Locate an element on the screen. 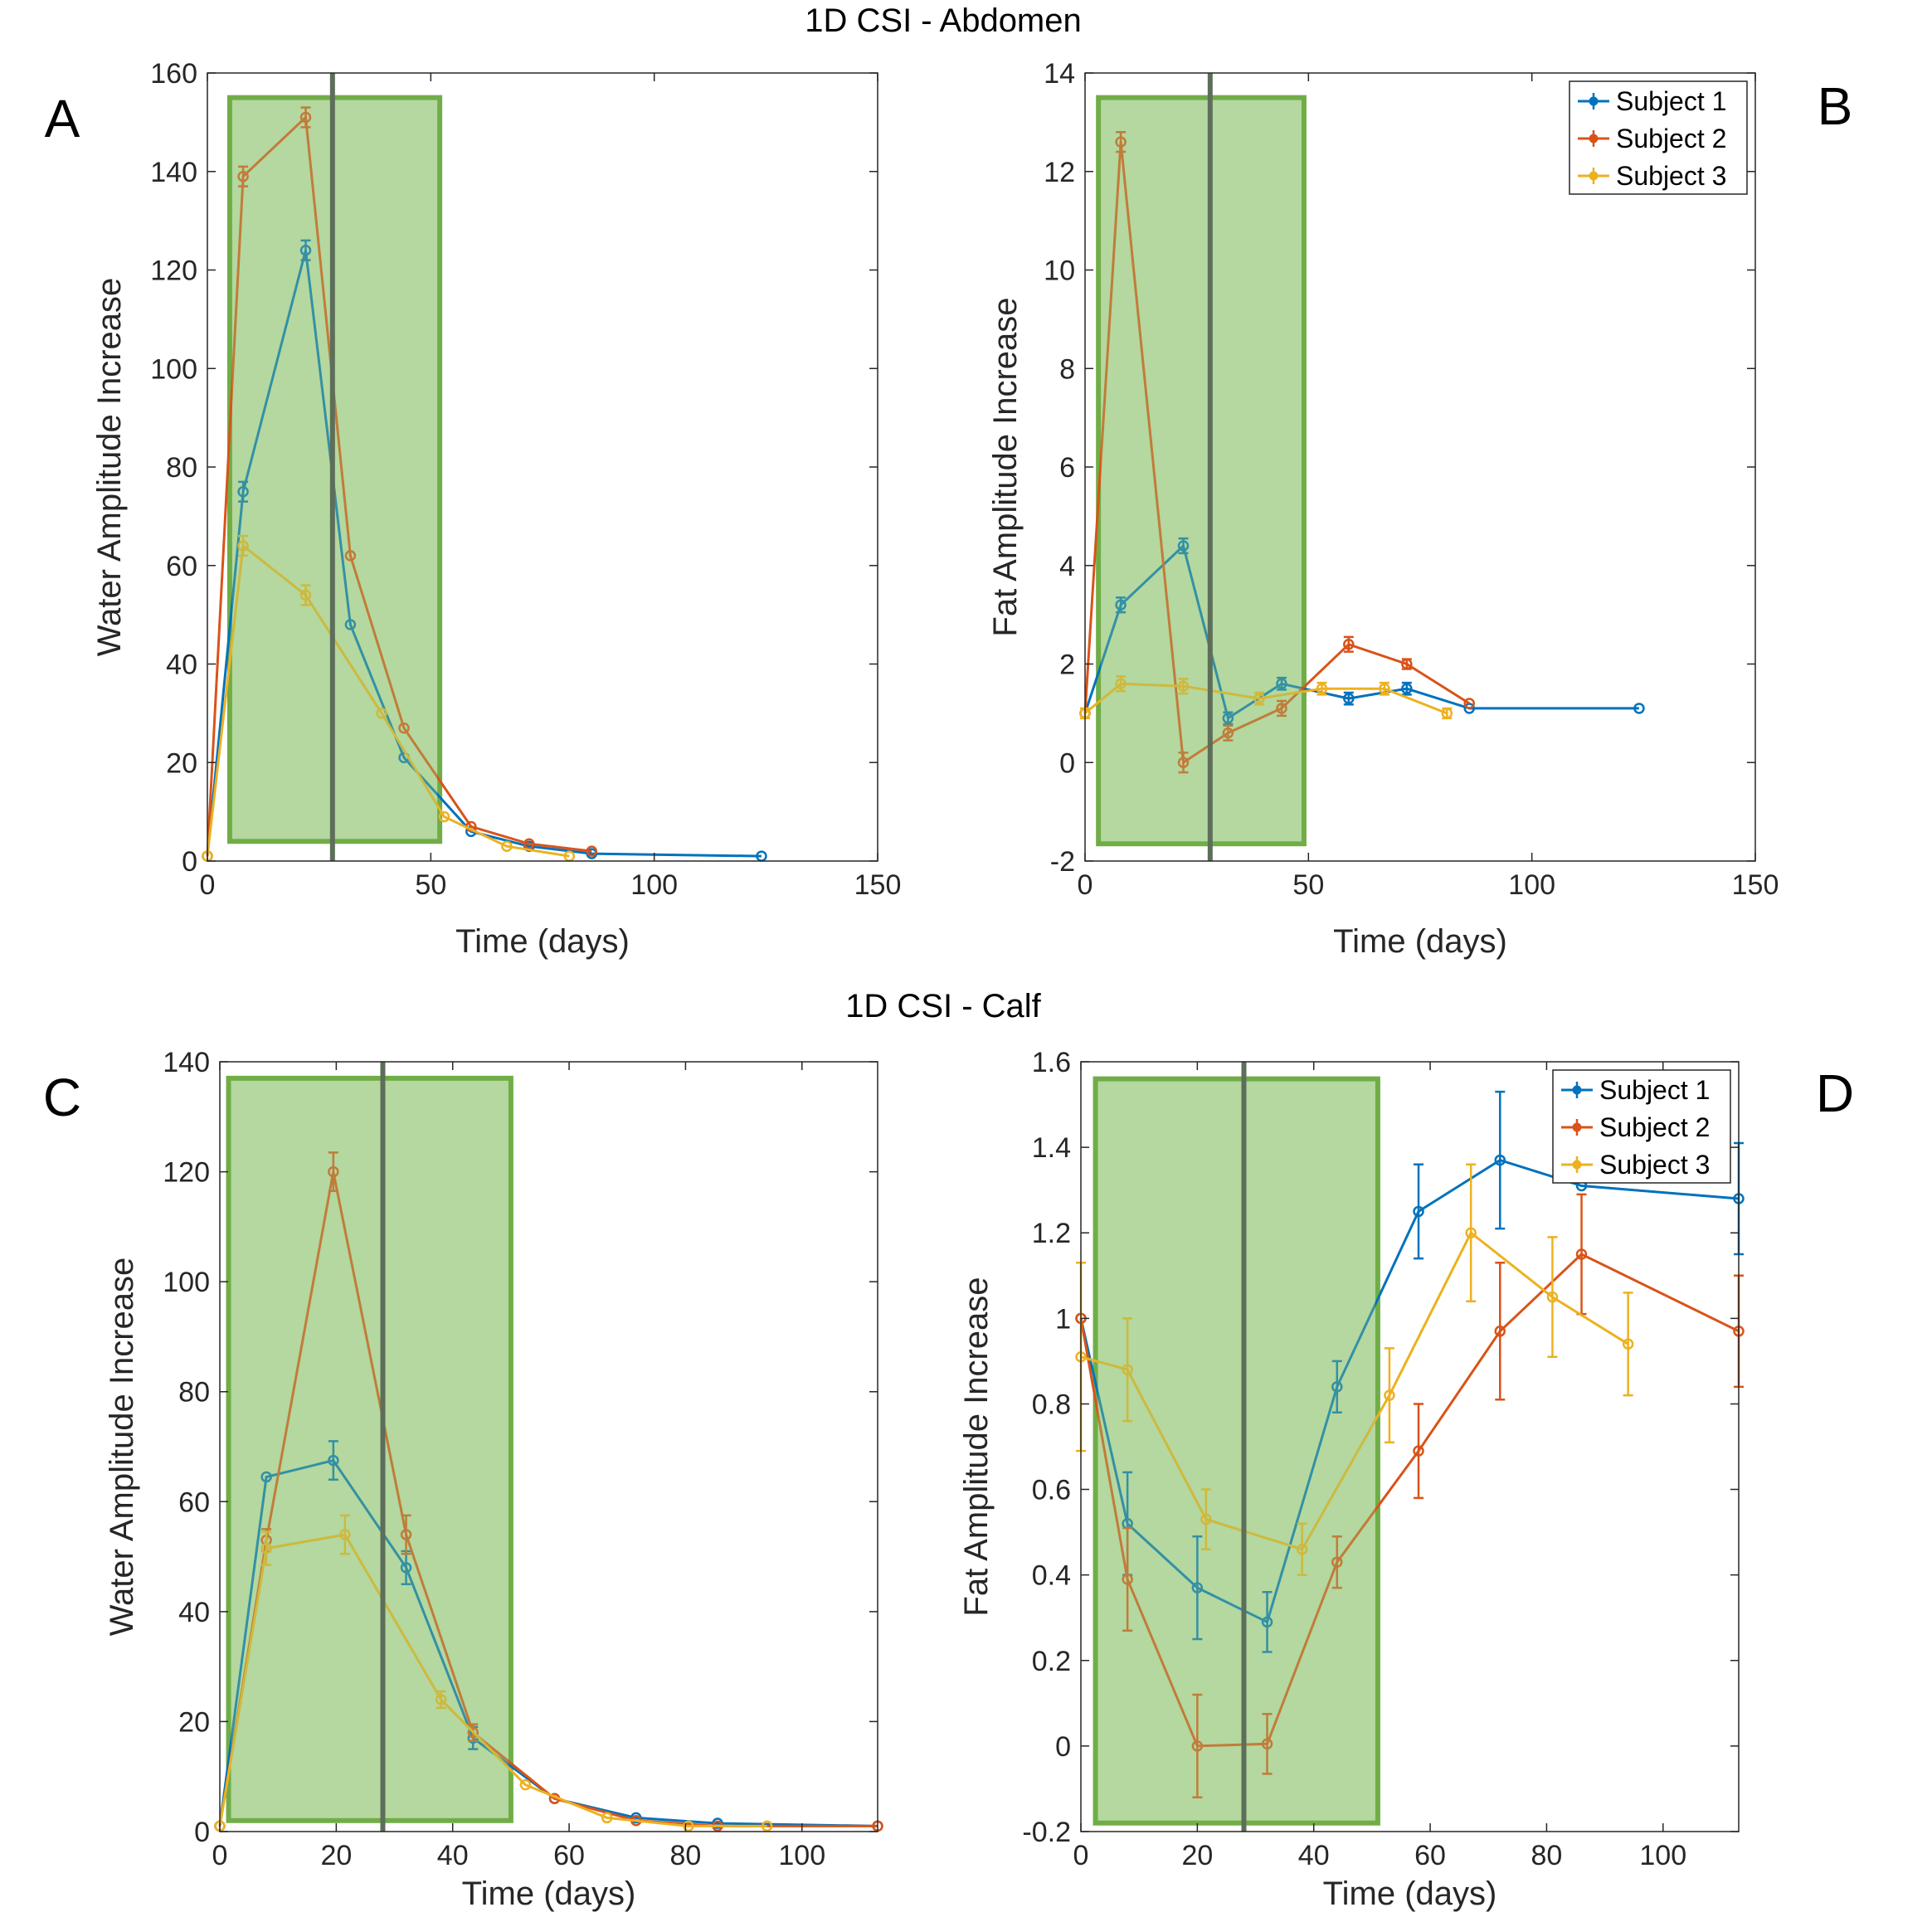  legend: Subject 1 Subject 2 Subject 3 is located at coordinates (1658, 137).